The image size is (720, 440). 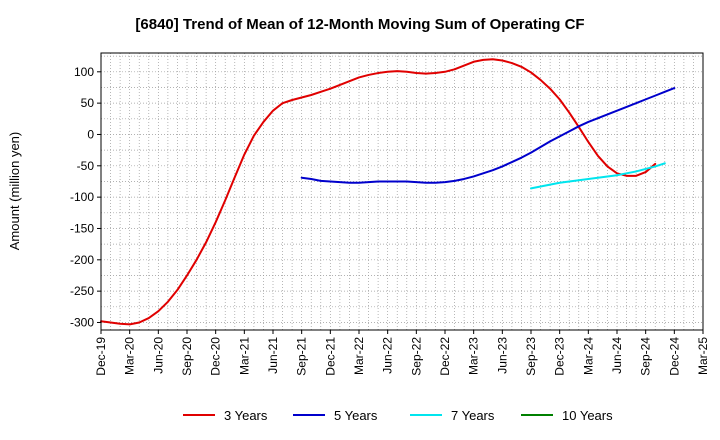 I want to click on y-tick-label: -150, so click(x=82, y=228).